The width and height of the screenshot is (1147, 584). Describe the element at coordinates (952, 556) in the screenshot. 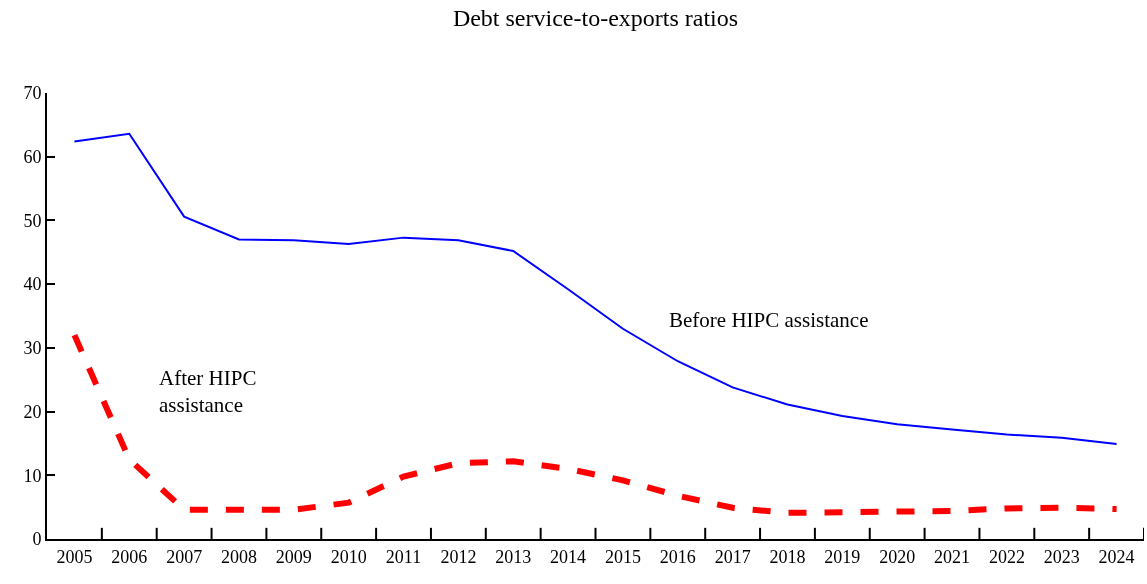

I see `x-tick-label: 2021` at that location.